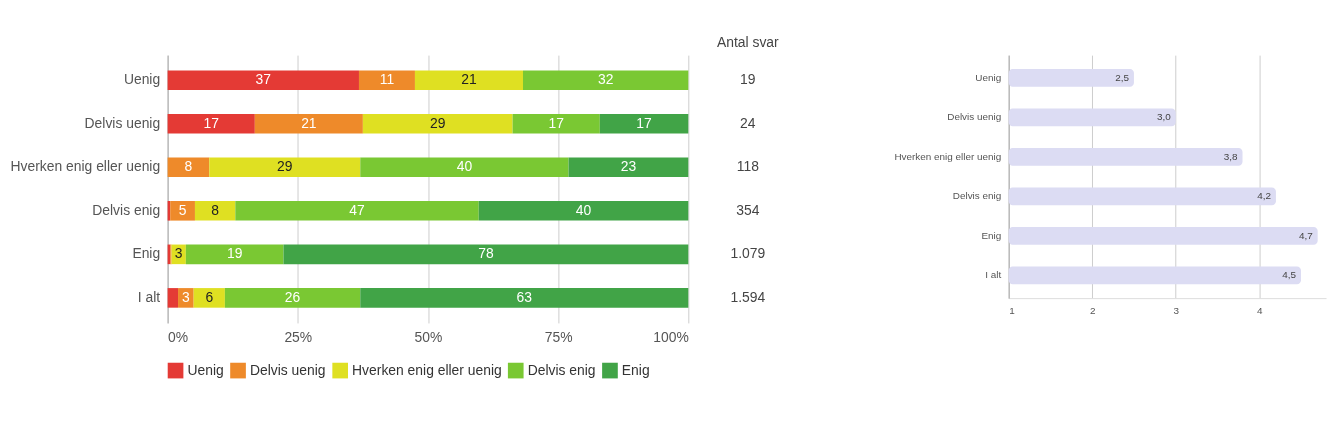 The image size is (1331, 423). Describe the element at coordinates (428, 337) in the screenshot. I see `x-tick-label: 50%` at that location.